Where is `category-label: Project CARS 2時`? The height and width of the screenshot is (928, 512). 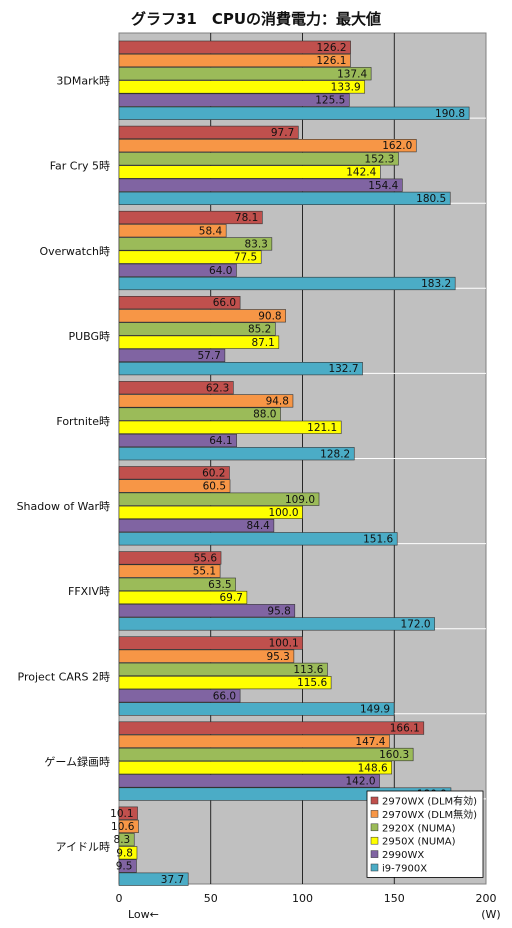 category-label: Project CARS 2時 is located at coordinates (64, 676).